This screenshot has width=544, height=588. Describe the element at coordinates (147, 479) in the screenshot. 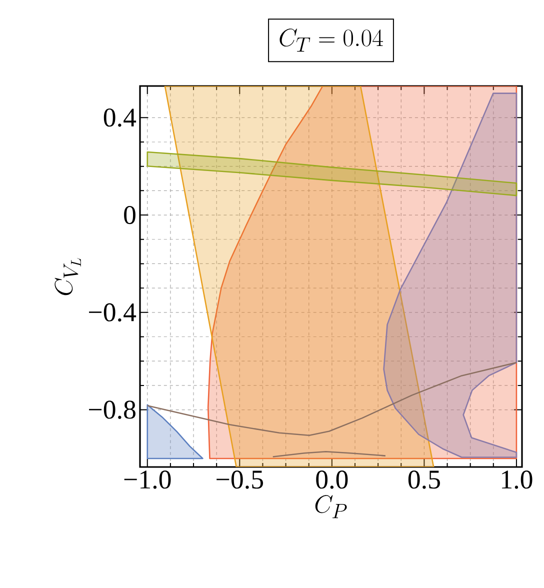

I see `x-tick-label: −1.0` at that location.